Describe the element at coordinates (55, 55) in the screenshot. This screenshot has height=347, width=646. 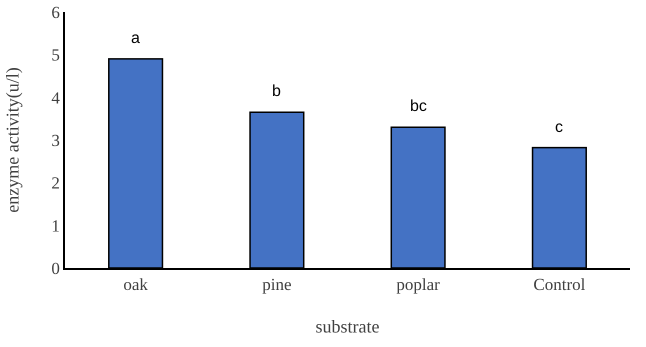
I see `y-tick-label: 5` at that location.